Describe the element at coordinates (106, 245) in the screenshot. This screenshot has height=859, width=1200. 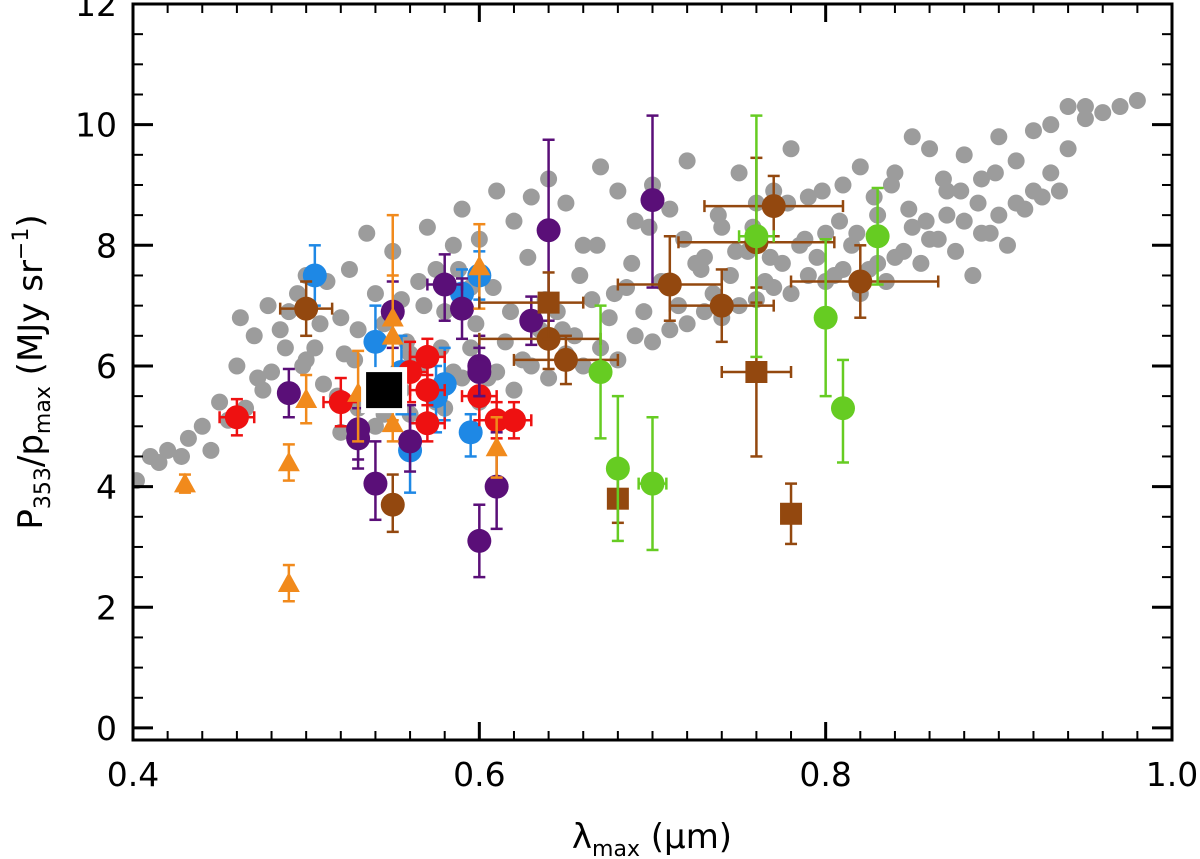
I see `y-tick-label: 8` at that location.